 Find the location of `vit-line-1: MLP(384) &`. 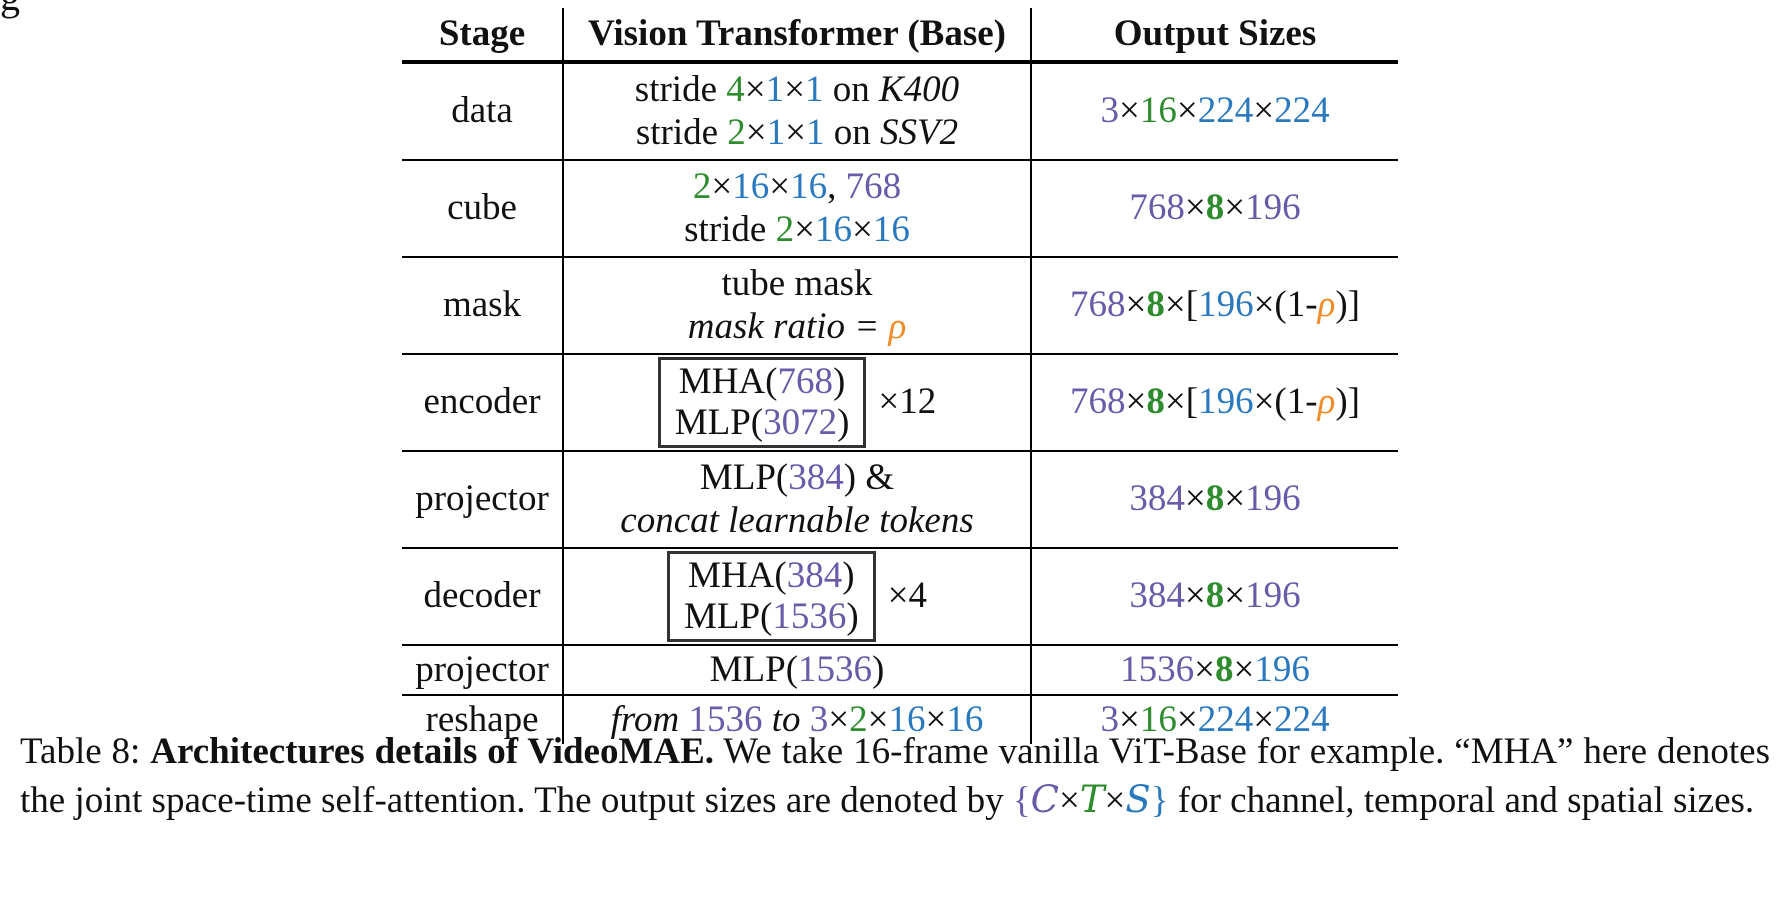

vit-line-1: MLP(384) & is located at coordinates (797, 477).